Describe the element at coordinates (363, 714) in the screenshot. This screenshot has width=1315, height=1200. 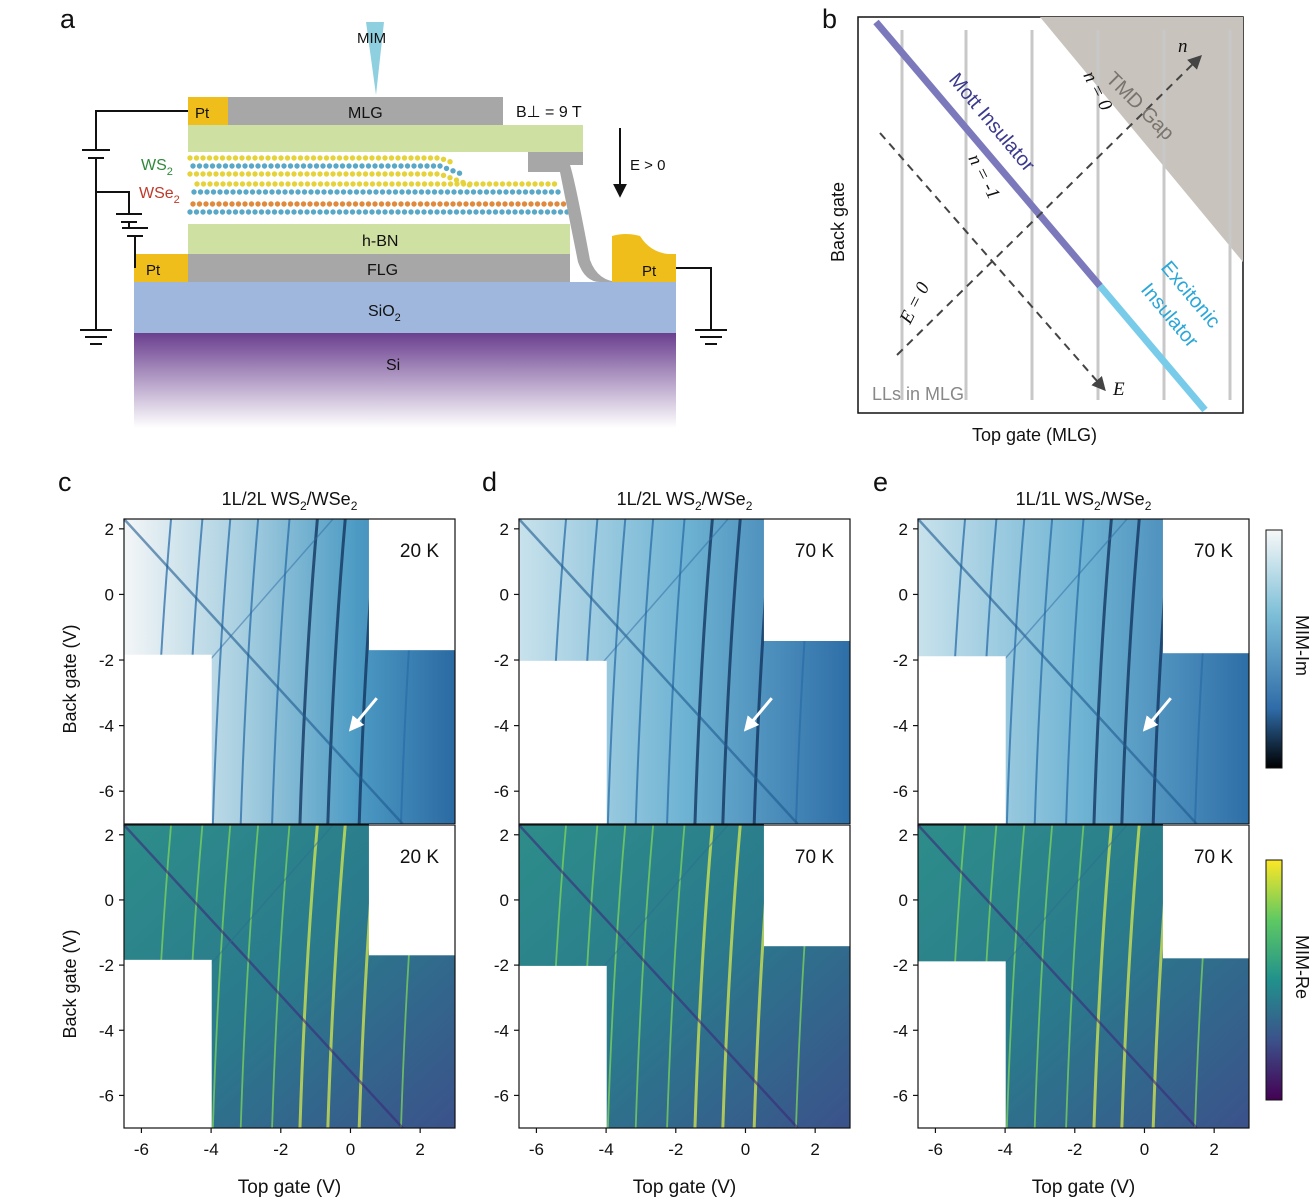
I see `highlight-arrow` at that location.